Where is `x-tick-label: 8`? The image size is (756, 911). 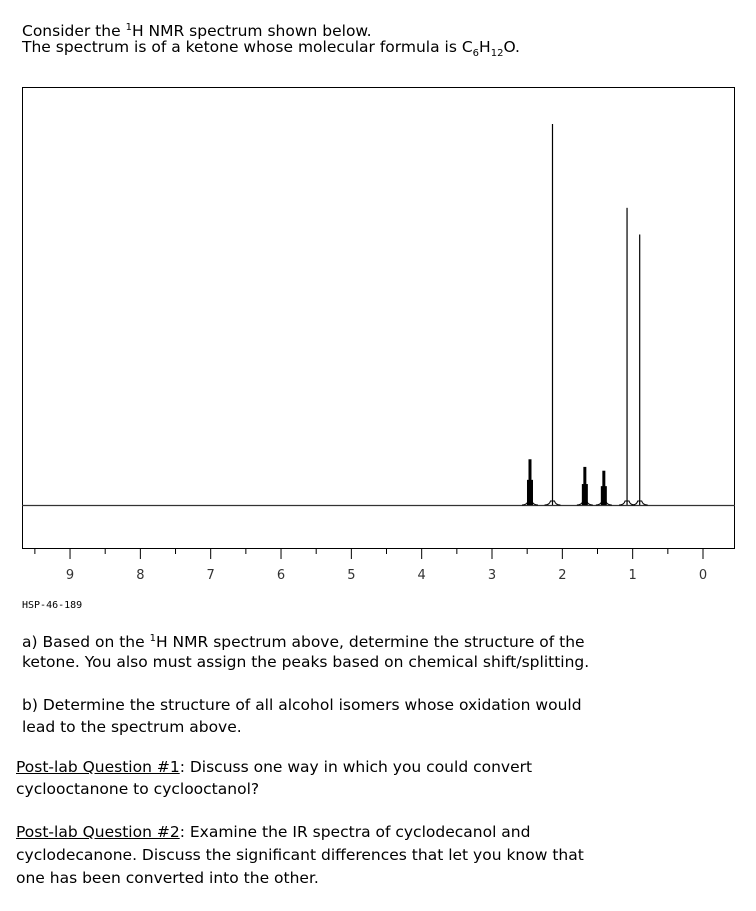 x-tick-label: 8 is located at coordinates (140, 575).